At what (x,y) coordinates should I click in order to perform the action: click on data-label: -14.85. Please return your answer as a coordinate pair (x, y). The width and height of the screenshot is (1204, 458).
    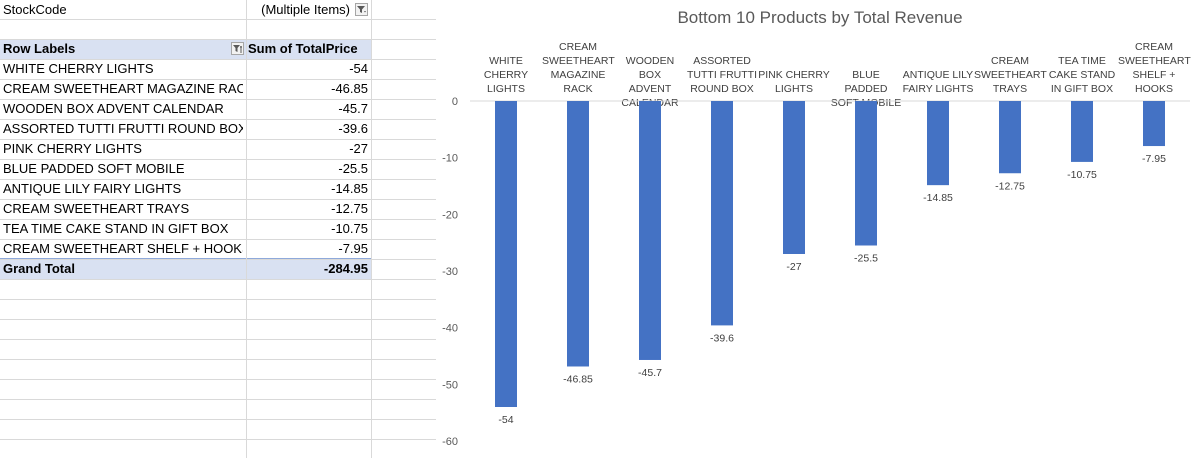
    Looking at the image, I should click on (938, 198).